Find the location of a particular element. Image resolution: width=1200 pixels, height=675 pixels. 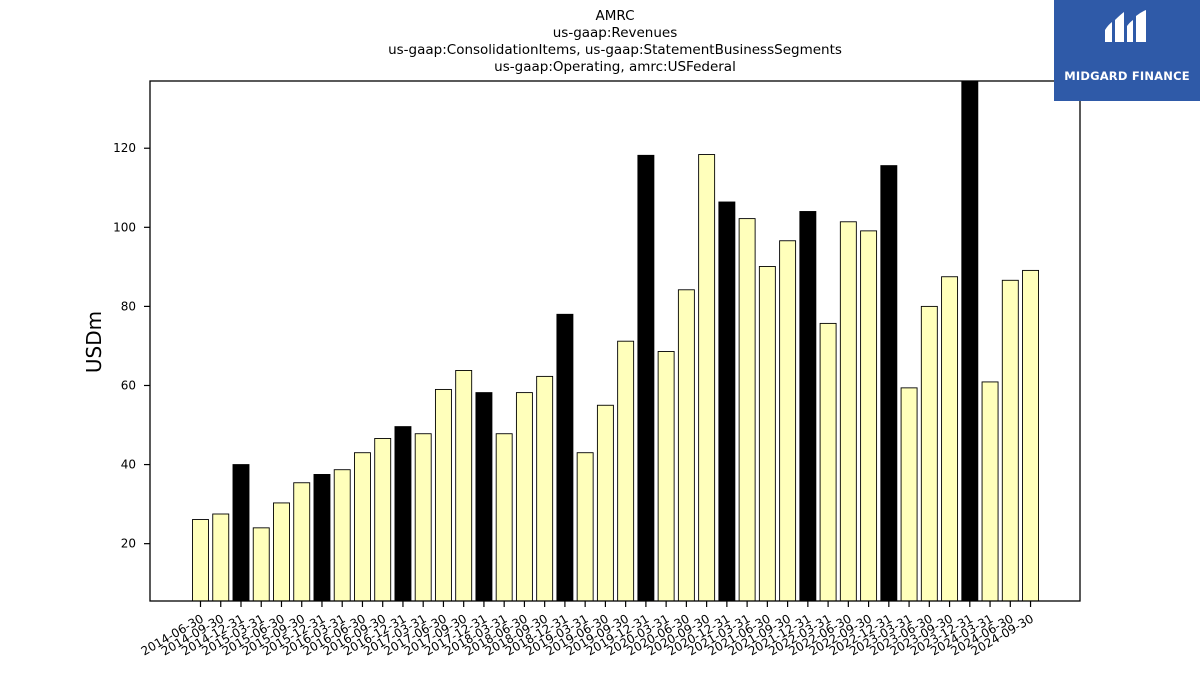

chart-title-line: AMRC is located at coordinates (614, 16).